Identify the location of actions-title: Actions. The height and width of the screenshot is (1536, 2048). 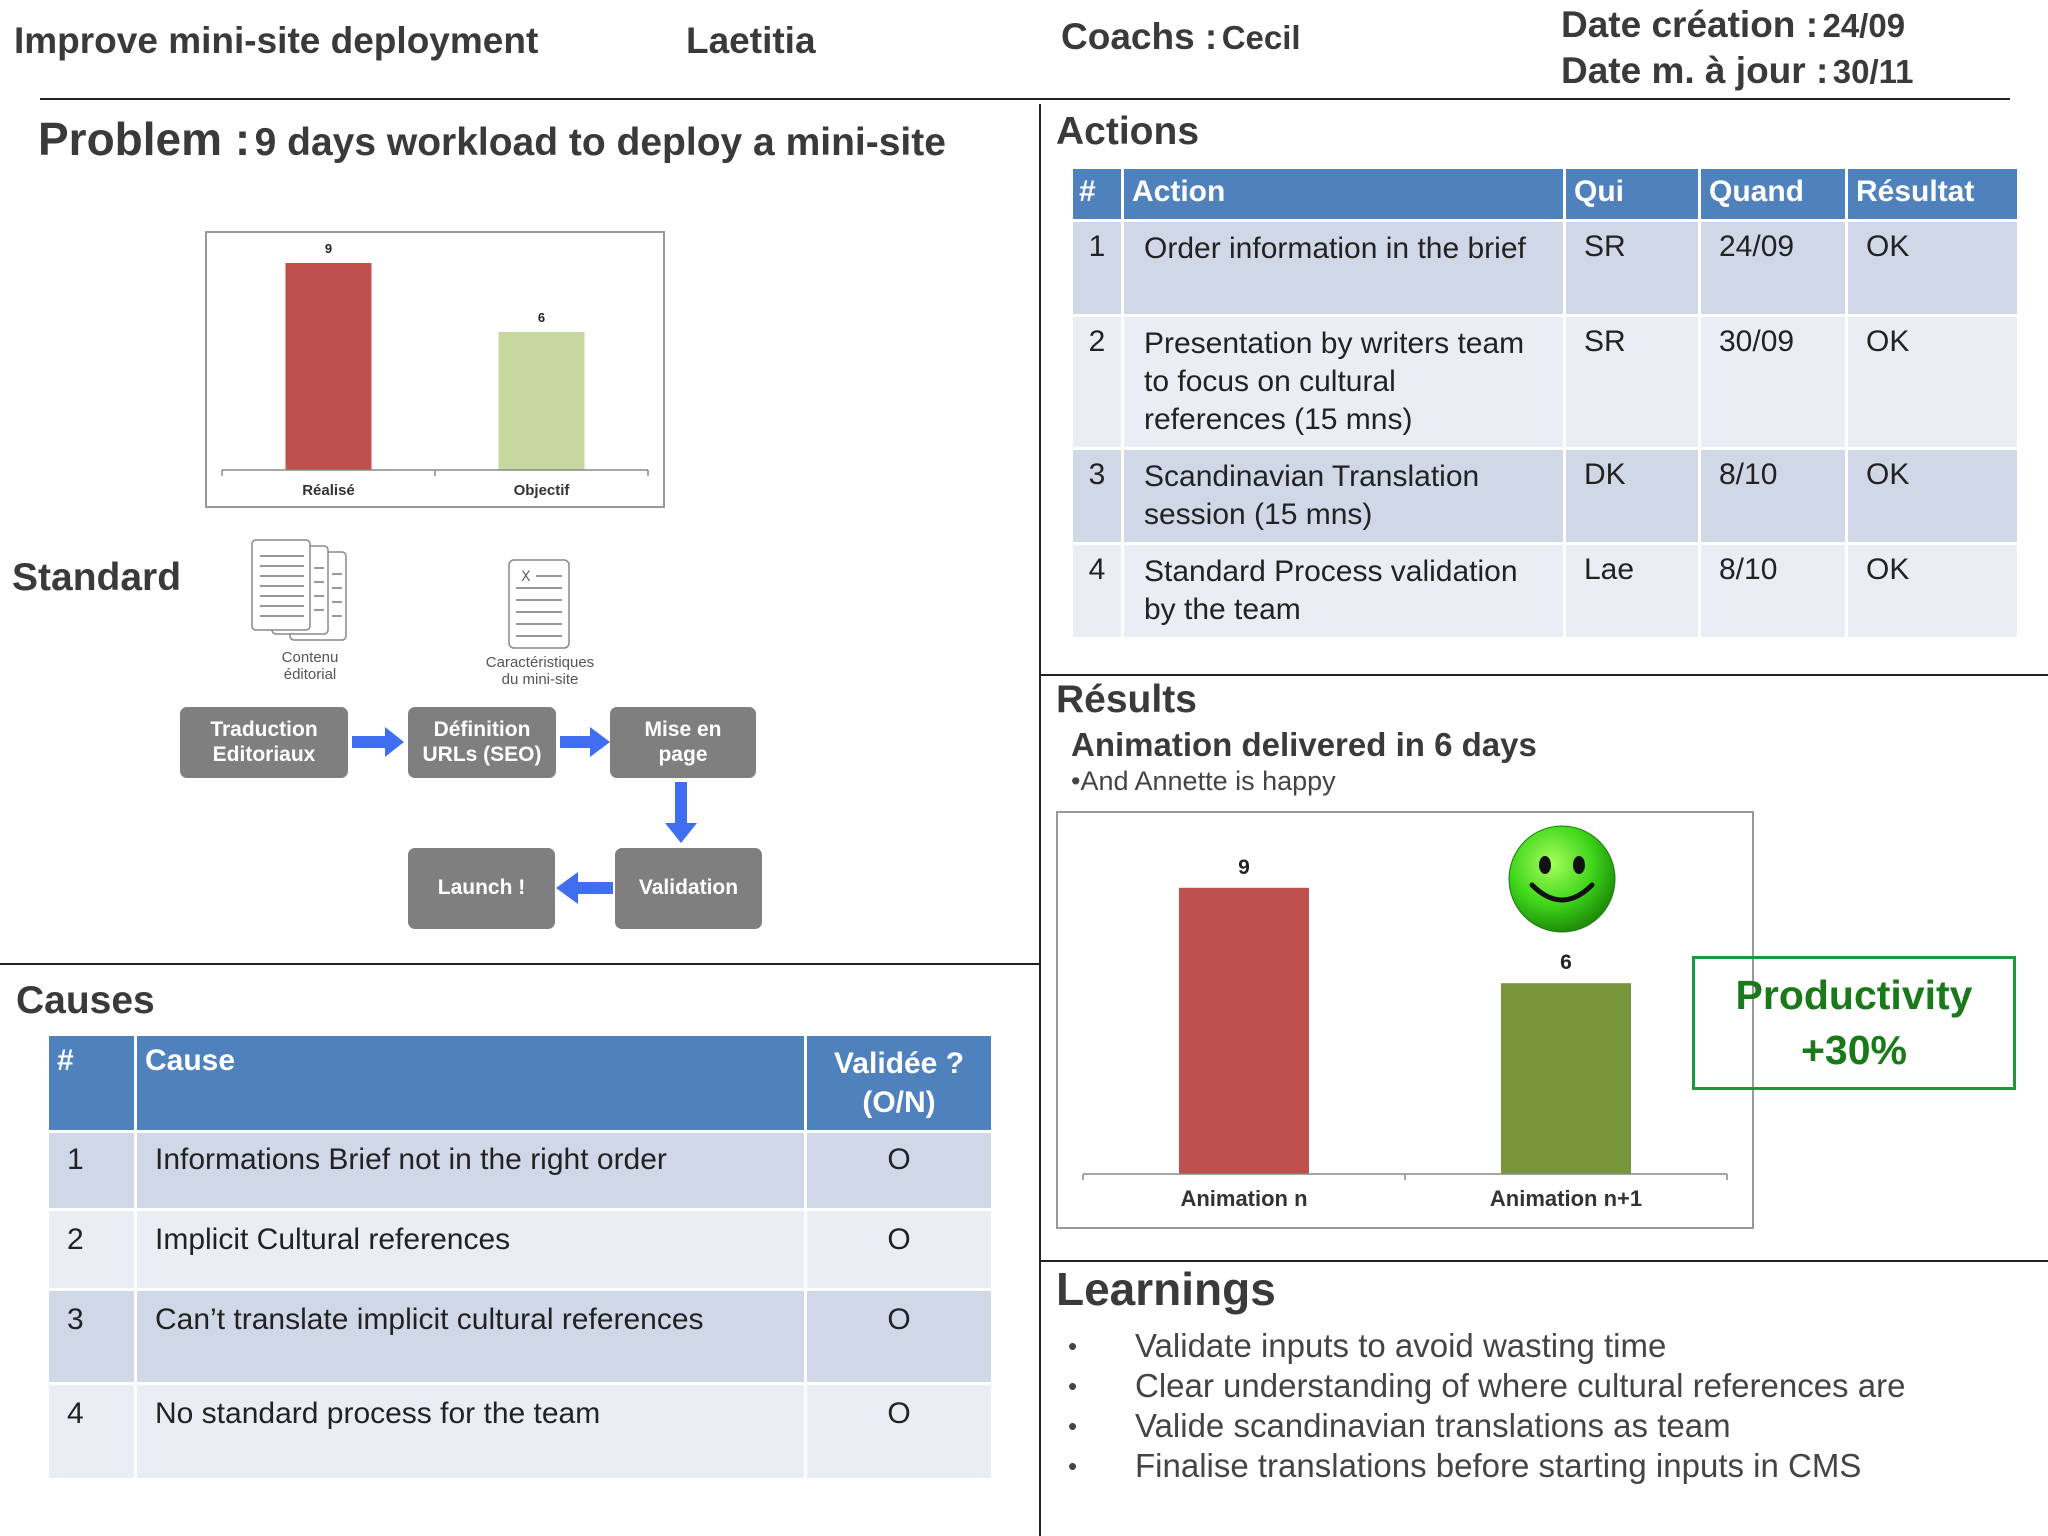
(1128, 131).